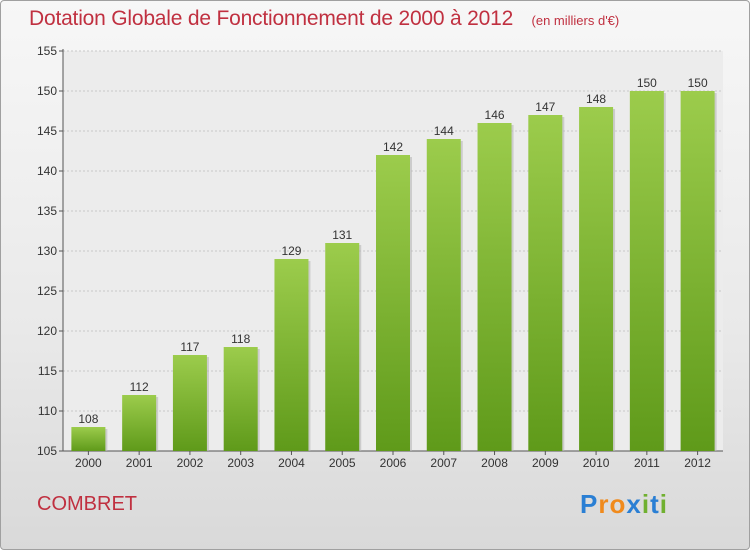  What do you see at coordinates (444, 131) in the screenshot?
I see `bar-value-label: 144` at bounding box center [444, 131].